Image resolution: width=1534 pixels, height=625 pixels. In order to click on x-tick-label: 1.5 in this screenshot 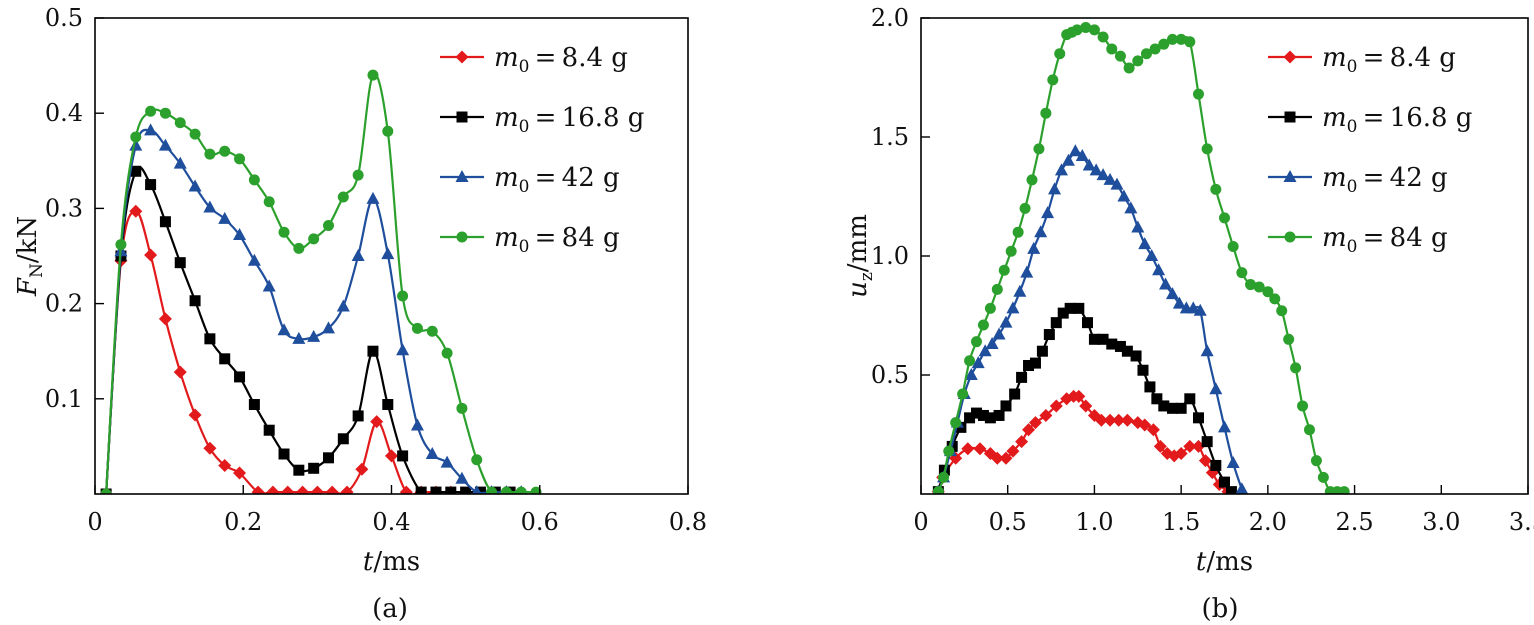, I will do `click(1181, 522)`.